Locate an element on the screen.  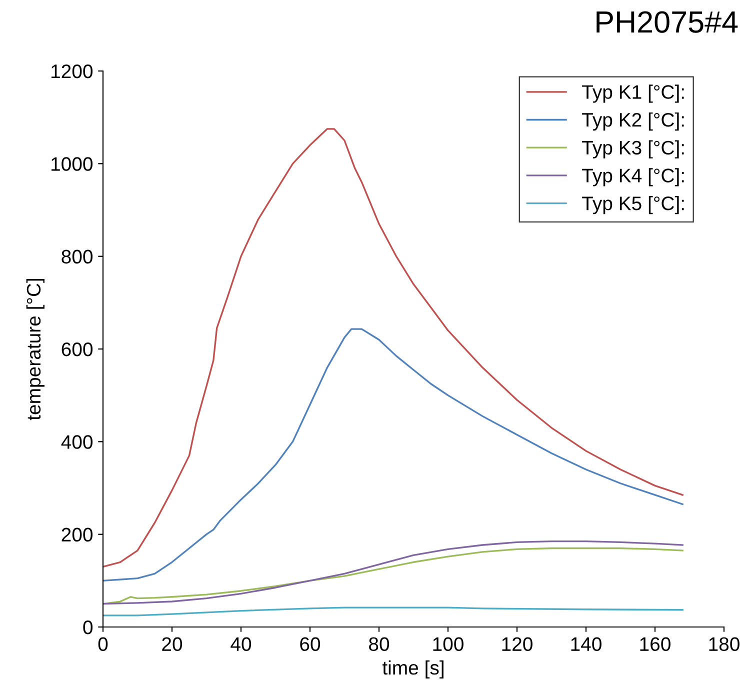
x-tick-label: 20 is located at coordinates (172, 644).